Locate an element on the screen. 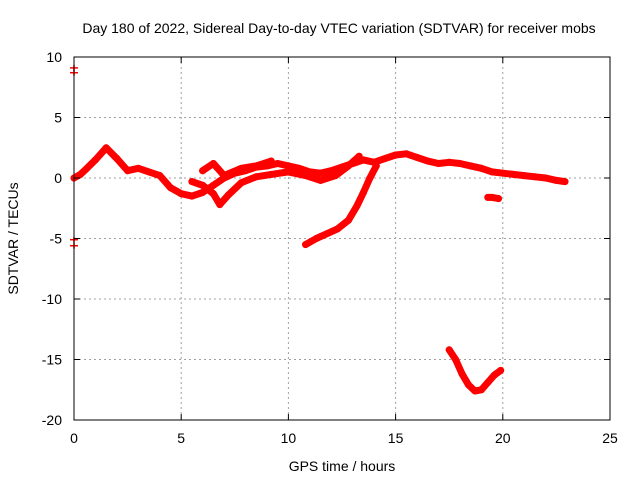 The image size is (640, 480). series-lower-branch is located at coordinates (275, 180).